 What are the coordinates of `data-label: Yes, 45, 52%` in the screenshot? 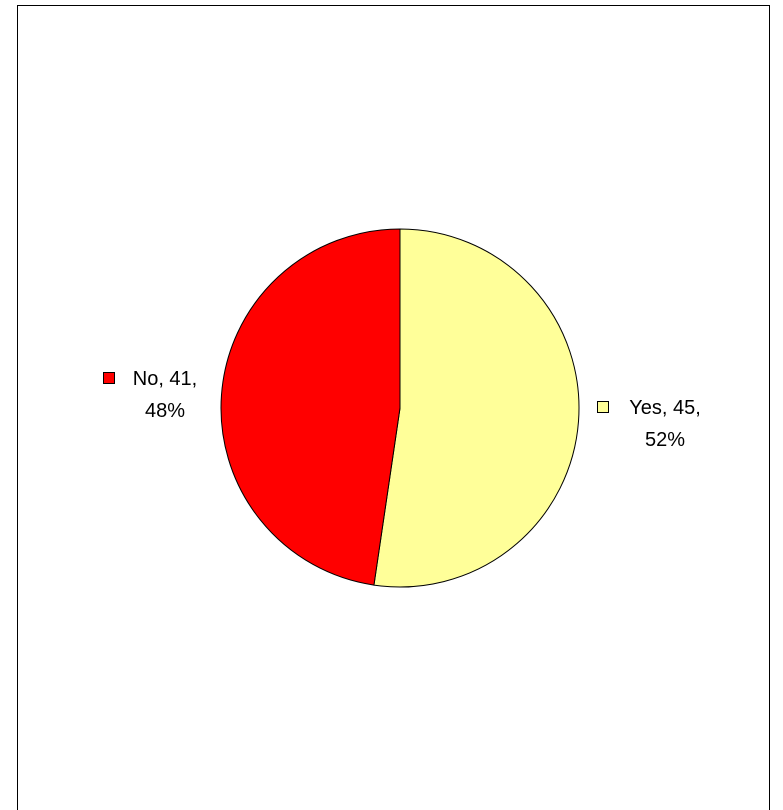 It's located at (665, 424).